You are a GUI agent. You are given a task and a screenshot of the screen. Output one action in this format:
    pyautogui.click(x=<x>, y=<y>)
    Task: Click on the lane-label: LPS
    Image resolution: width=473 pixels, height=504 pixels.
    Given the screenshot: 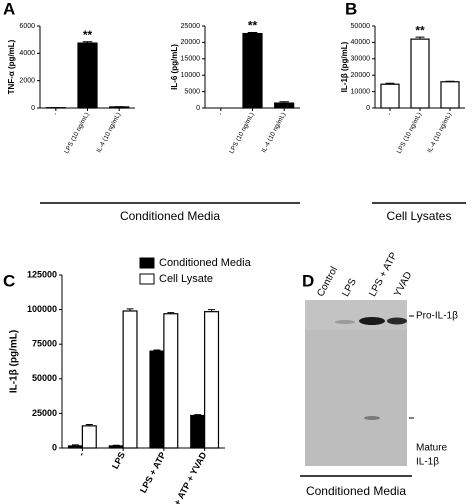 What is the action you would take?
    pyautogui.click(x=349, y=288)
    